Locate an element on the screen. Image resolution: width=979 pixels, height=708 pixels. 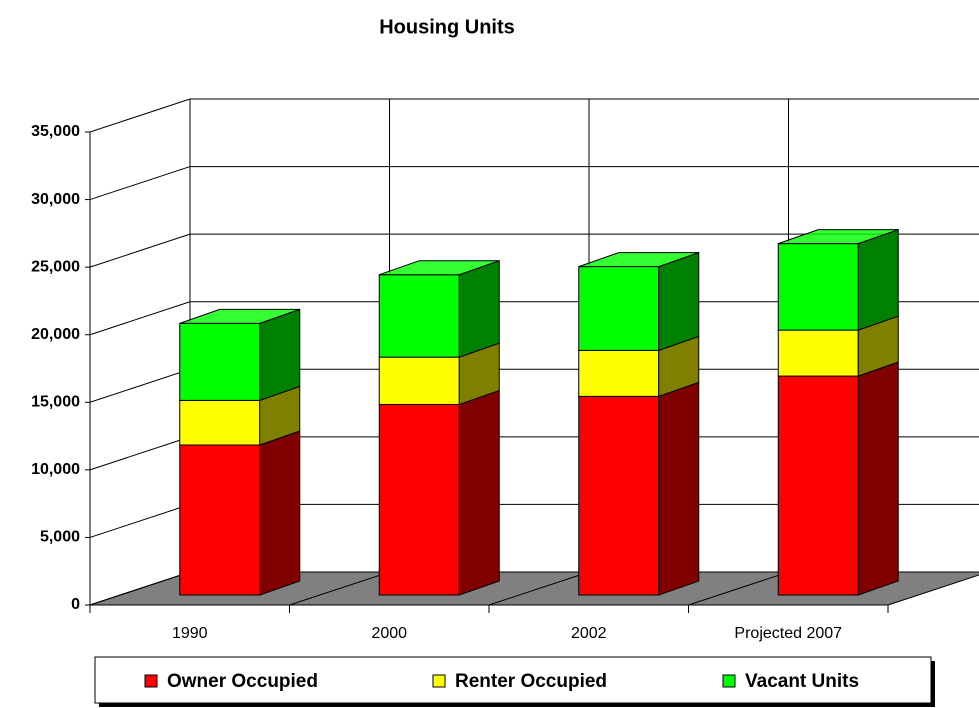
y-tick-label: 15,000 is located at coordinates (55, 402).